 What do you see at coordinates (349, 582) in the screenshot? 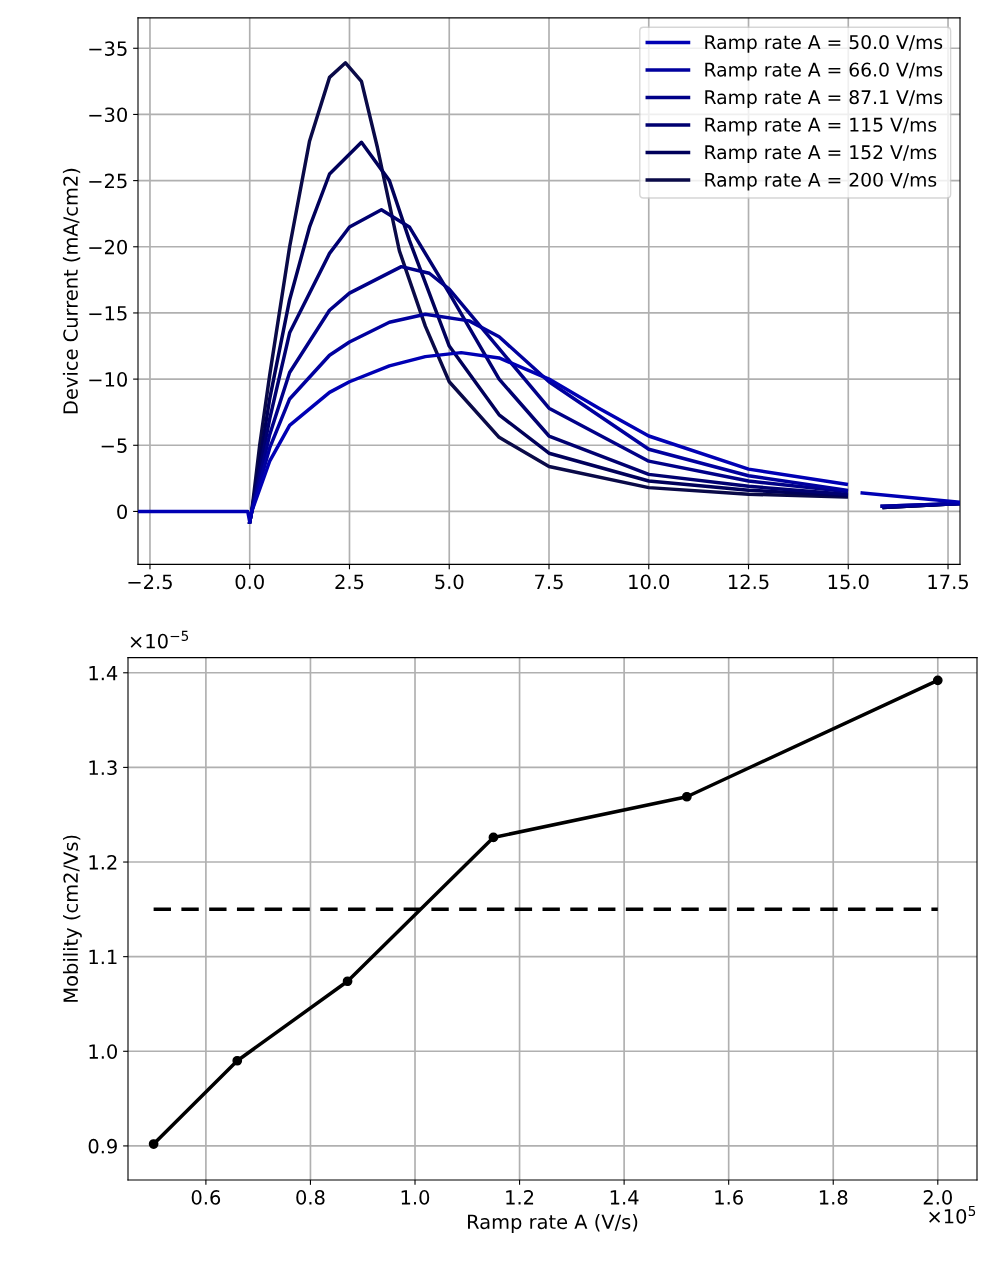
I see `x-tick-label: 2.5` at bounding box center [349, 582].